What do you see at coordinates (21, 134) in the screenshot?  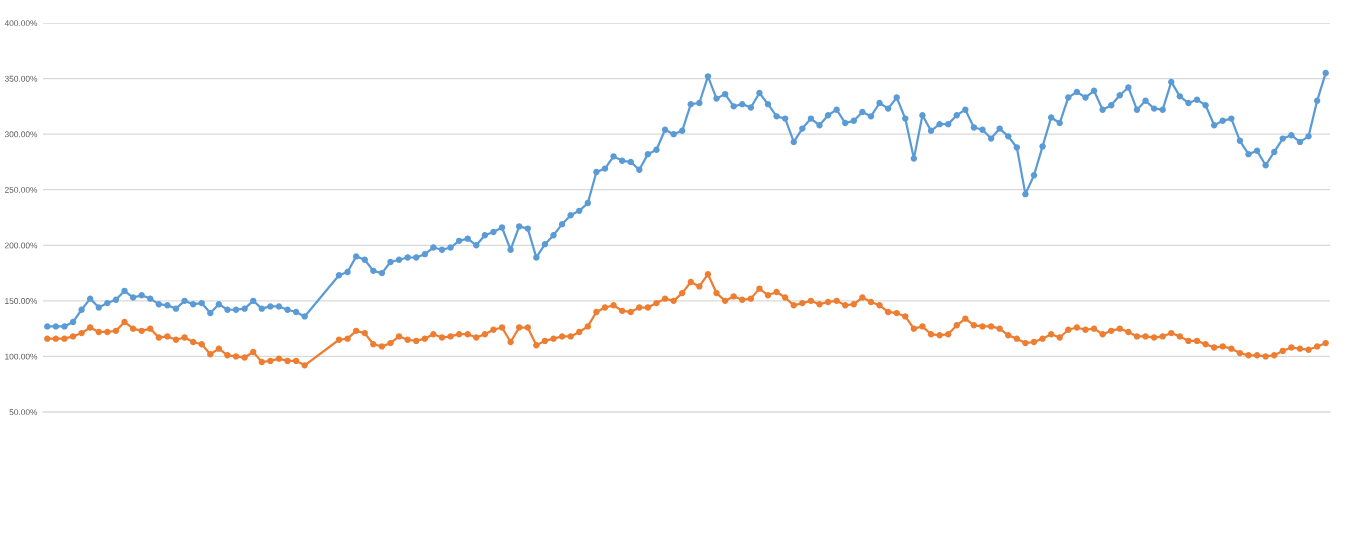 I see `y-tick-label: 300.00%` at bounding box center [21, 134].